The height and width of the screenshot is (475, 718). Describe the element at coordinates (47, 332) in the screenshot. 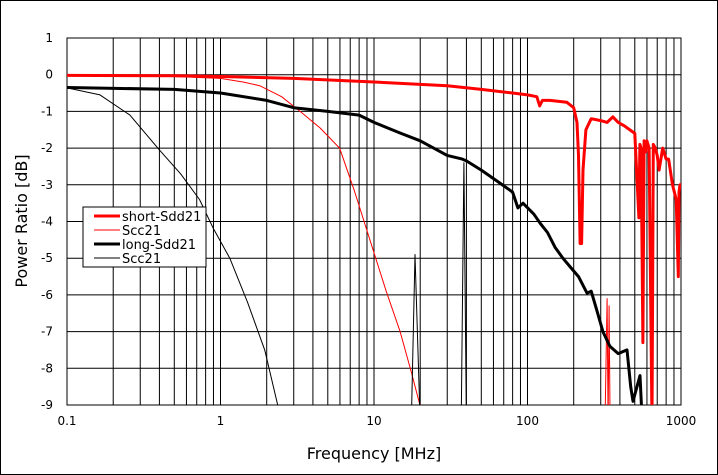

I see `y-tick-label: -7` at that location.